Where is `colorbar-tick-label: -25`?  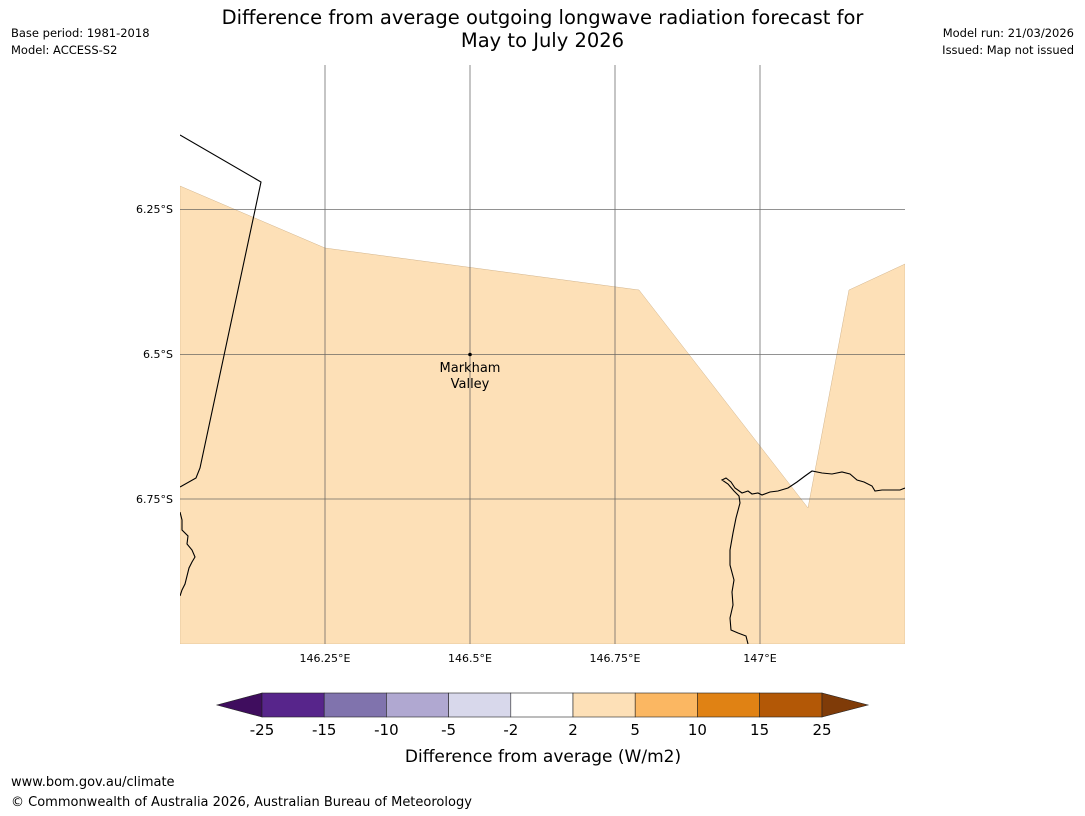 colorbar-tick-label: -25 is located at coordinates (262, 730).